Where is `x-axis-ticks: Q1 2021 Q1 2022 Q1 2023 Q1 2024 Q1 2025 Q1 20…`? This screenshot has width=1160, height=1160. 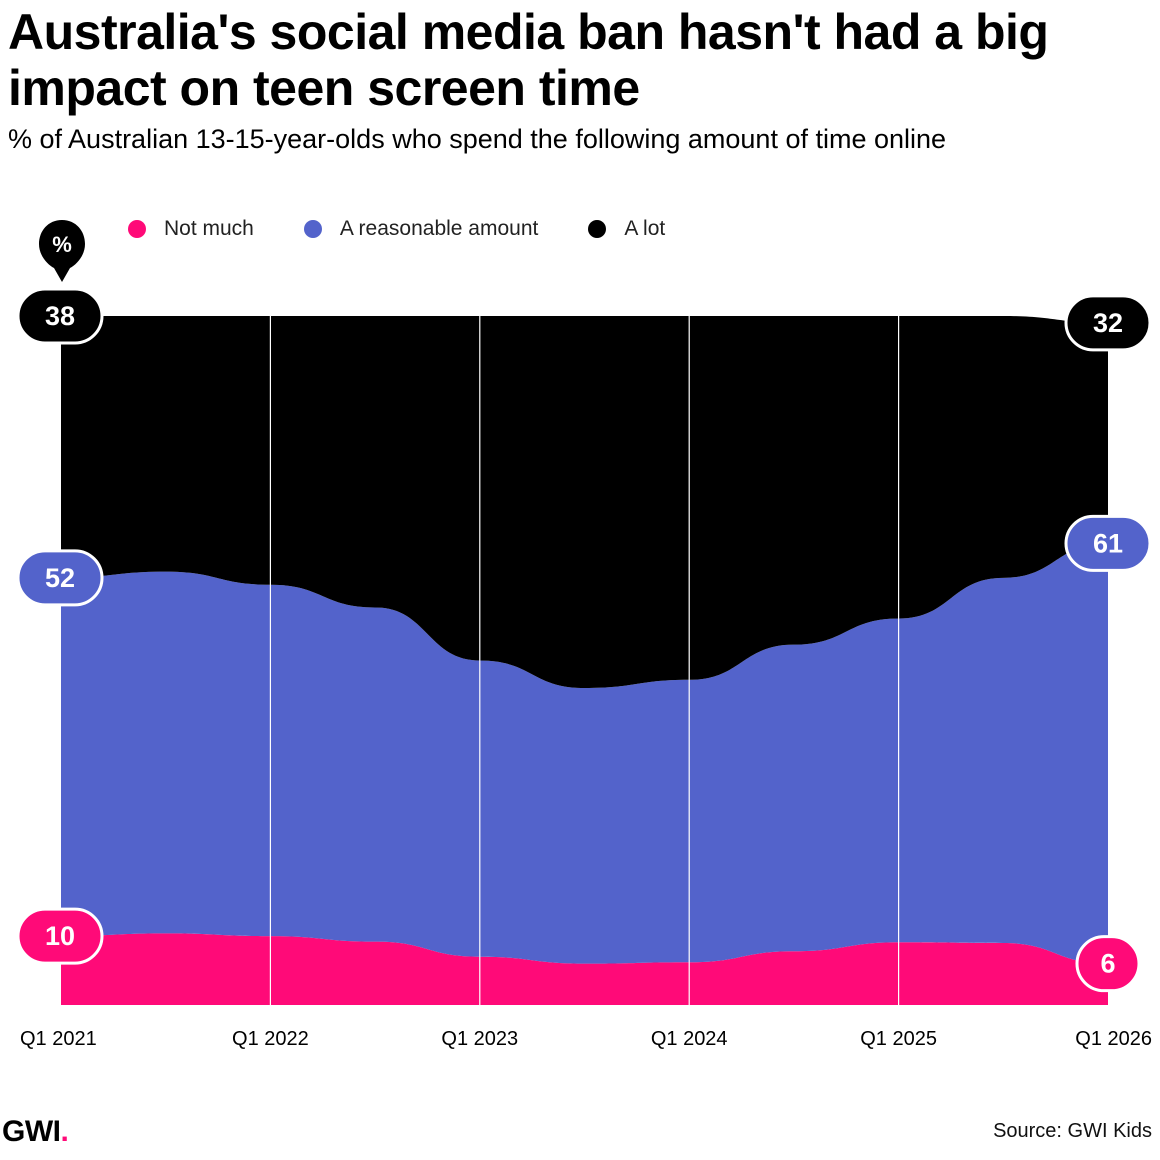
x-axis-ticks: Q1 2021 Q1 2022 Q1 2023 Q1 2024 Q1 2025 Q1 20… is located at coordinates (586, 1039).